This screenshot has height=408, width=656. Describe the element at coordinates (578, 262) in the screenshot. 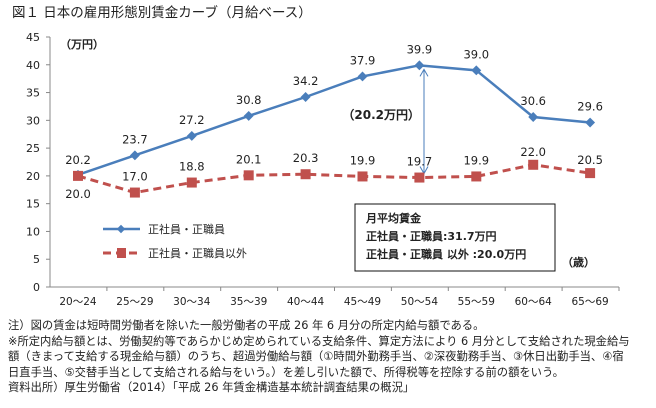

I see `x-axis-unit: （歳）` at that location.